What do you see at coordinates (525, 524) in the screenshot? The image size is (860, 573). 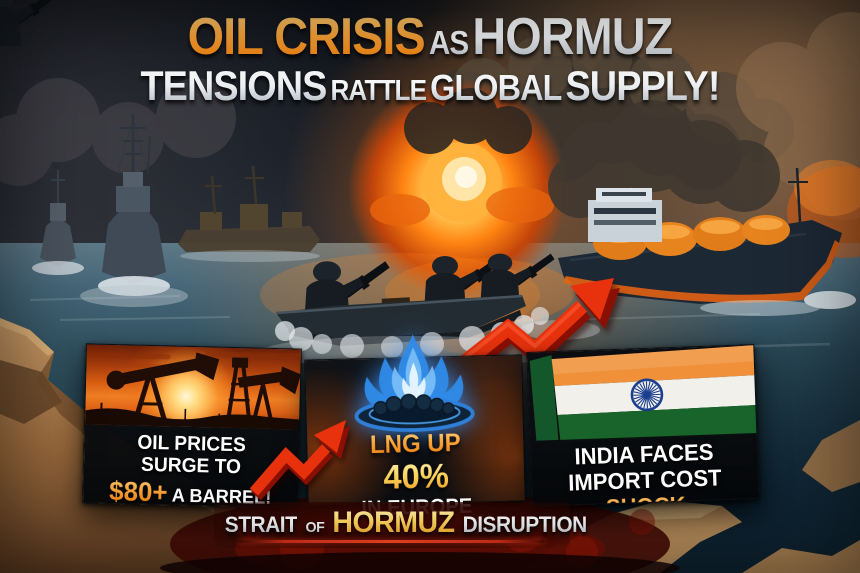 I see `banner-disruption: DISRUPTION` at bounding box center [525, 524].